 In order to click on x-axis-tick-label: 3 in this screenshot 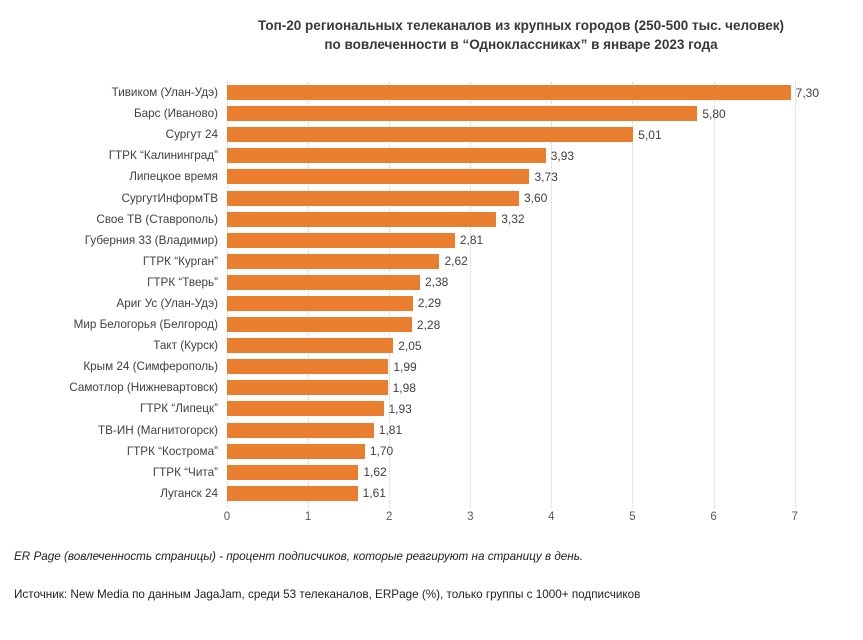, I will do `click(470, 517)`.